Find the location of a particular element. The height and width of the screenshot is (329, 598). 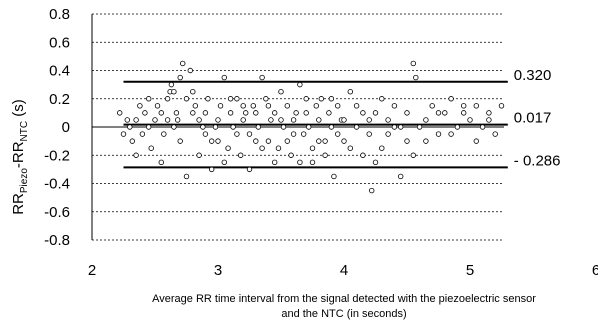

y-label-dash: -RR is located at coordinates (18, 154).